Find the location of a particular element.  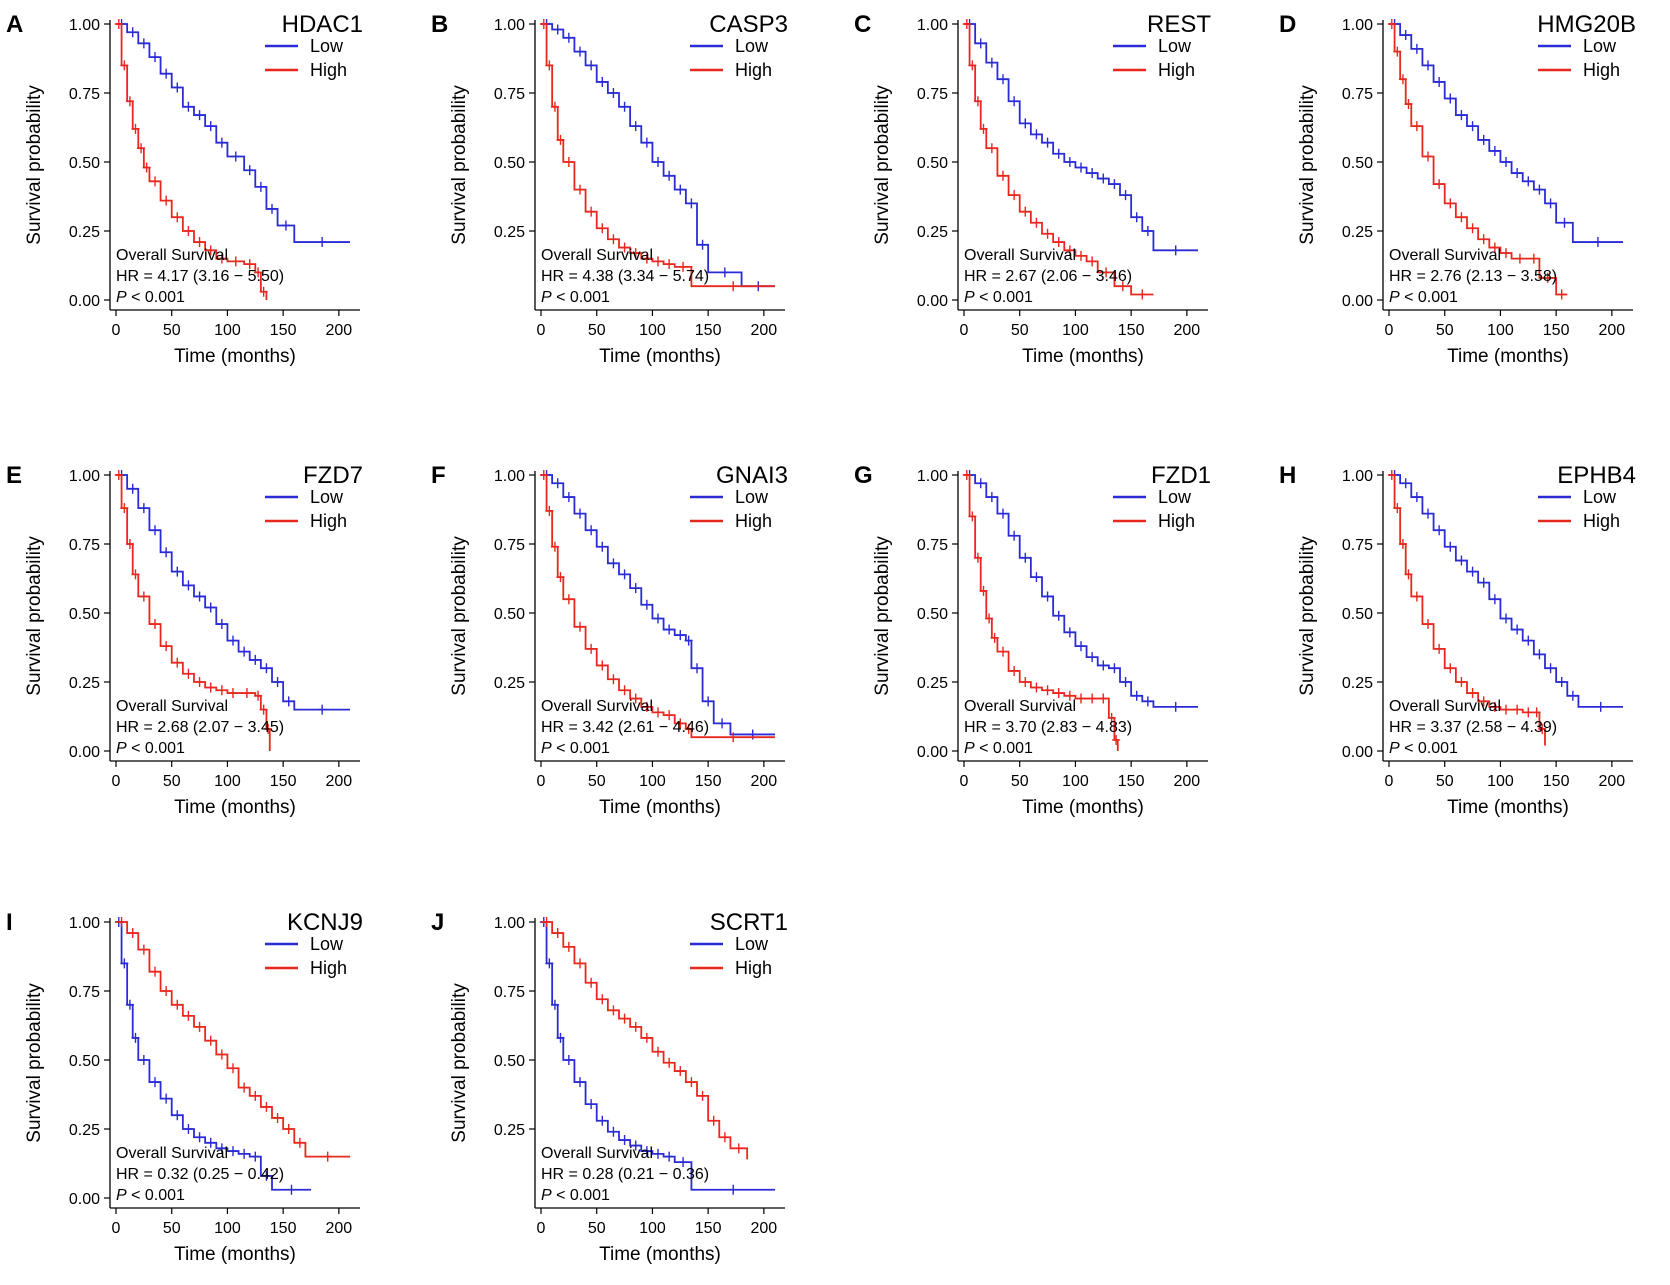

survival-curve-high is located at coordinates (645, 1040).